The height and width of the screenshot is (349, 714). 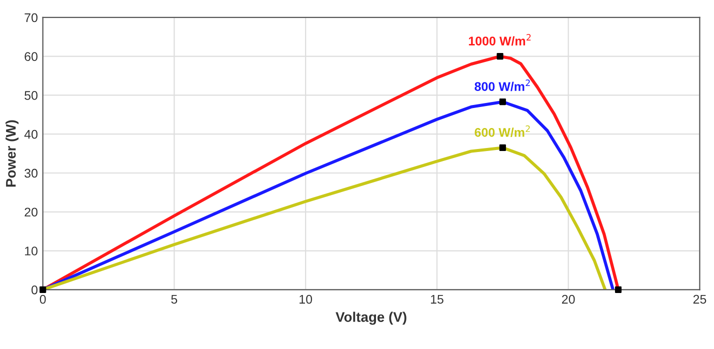 I want to click on y-tick-label: 70, so click(x=31, y=17).